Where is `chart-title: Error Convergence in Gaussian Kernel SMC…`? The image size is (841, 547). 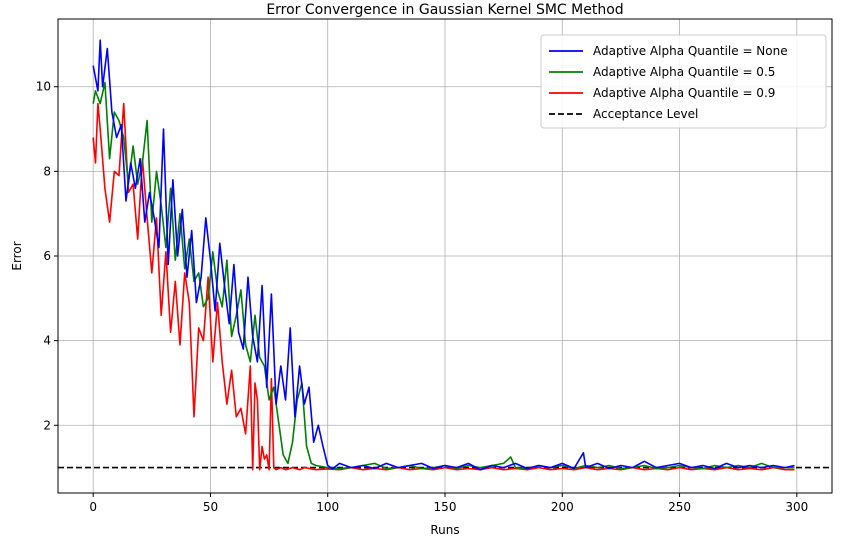 chart-title: Error Convergence in Gaussian Kernel SMC… is located at coordinates (444, 10).